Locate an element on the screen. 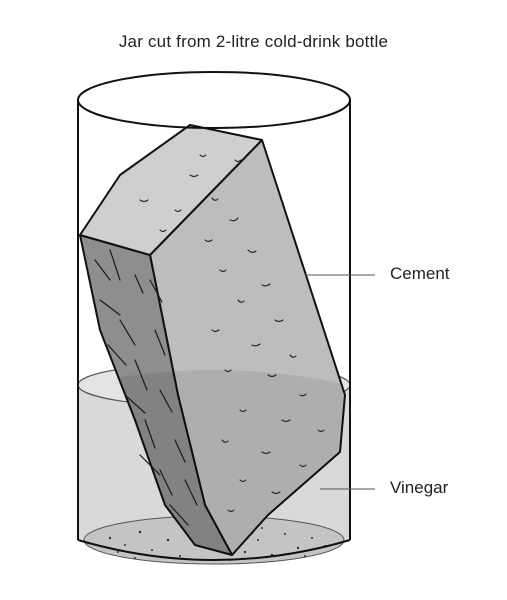 The image size is (507, 600). vinegar-label: Vinegar is located at coordinates (419, 487).